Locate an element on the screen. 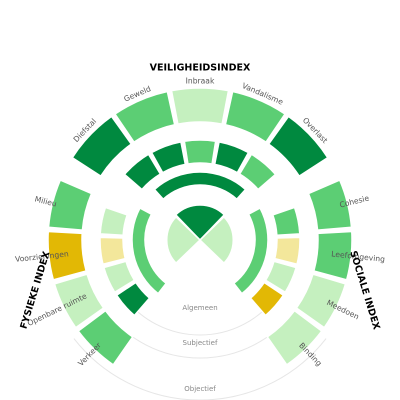 The image size is (400, 400). middle-segment-geweld is located at coordinates (168, 157).